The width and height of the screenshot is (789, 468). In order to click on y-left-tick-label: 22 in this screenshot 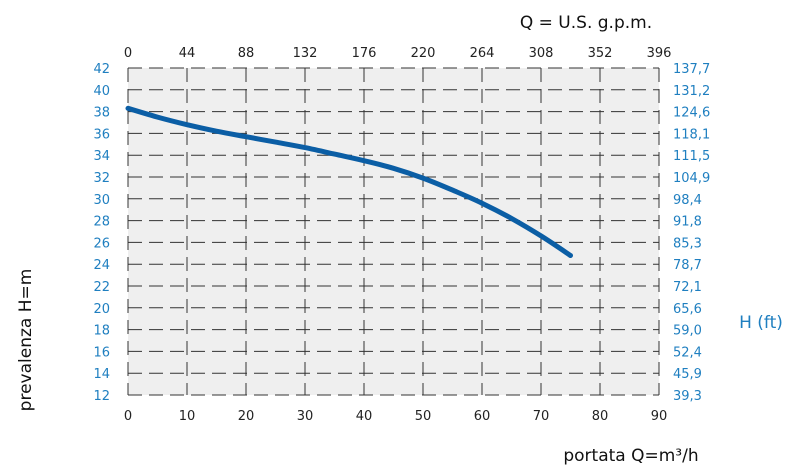, I will do `click(101, 287)`.